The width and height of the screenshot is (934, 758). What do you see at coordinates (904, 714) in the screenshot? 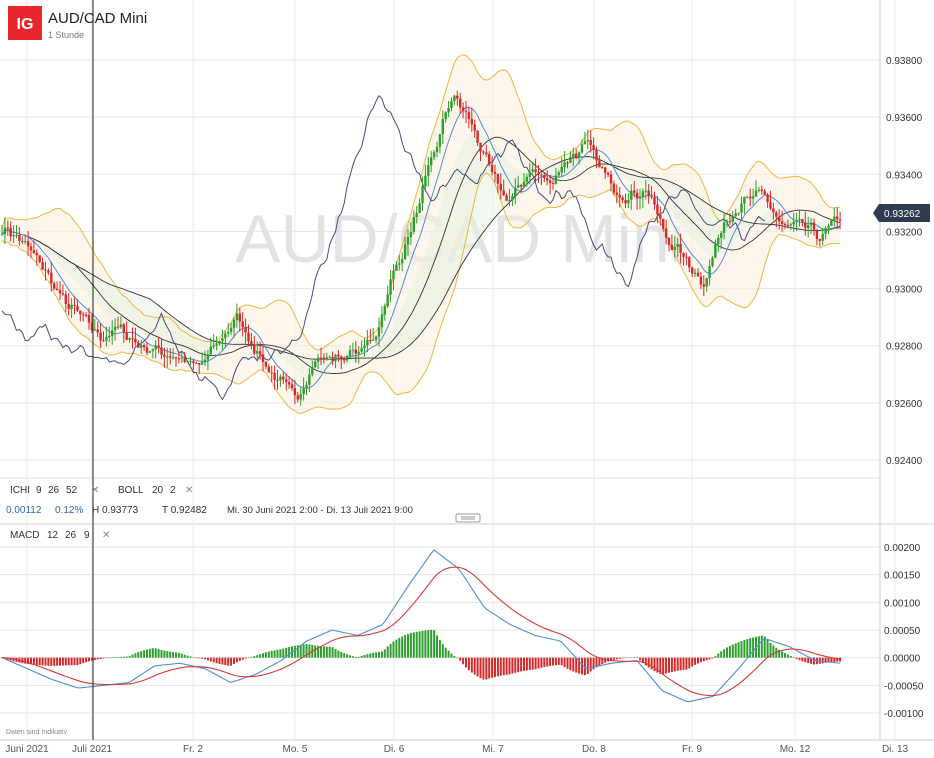
I see `macd-tick-label: -0.00100` at bounding box center [904, 714].